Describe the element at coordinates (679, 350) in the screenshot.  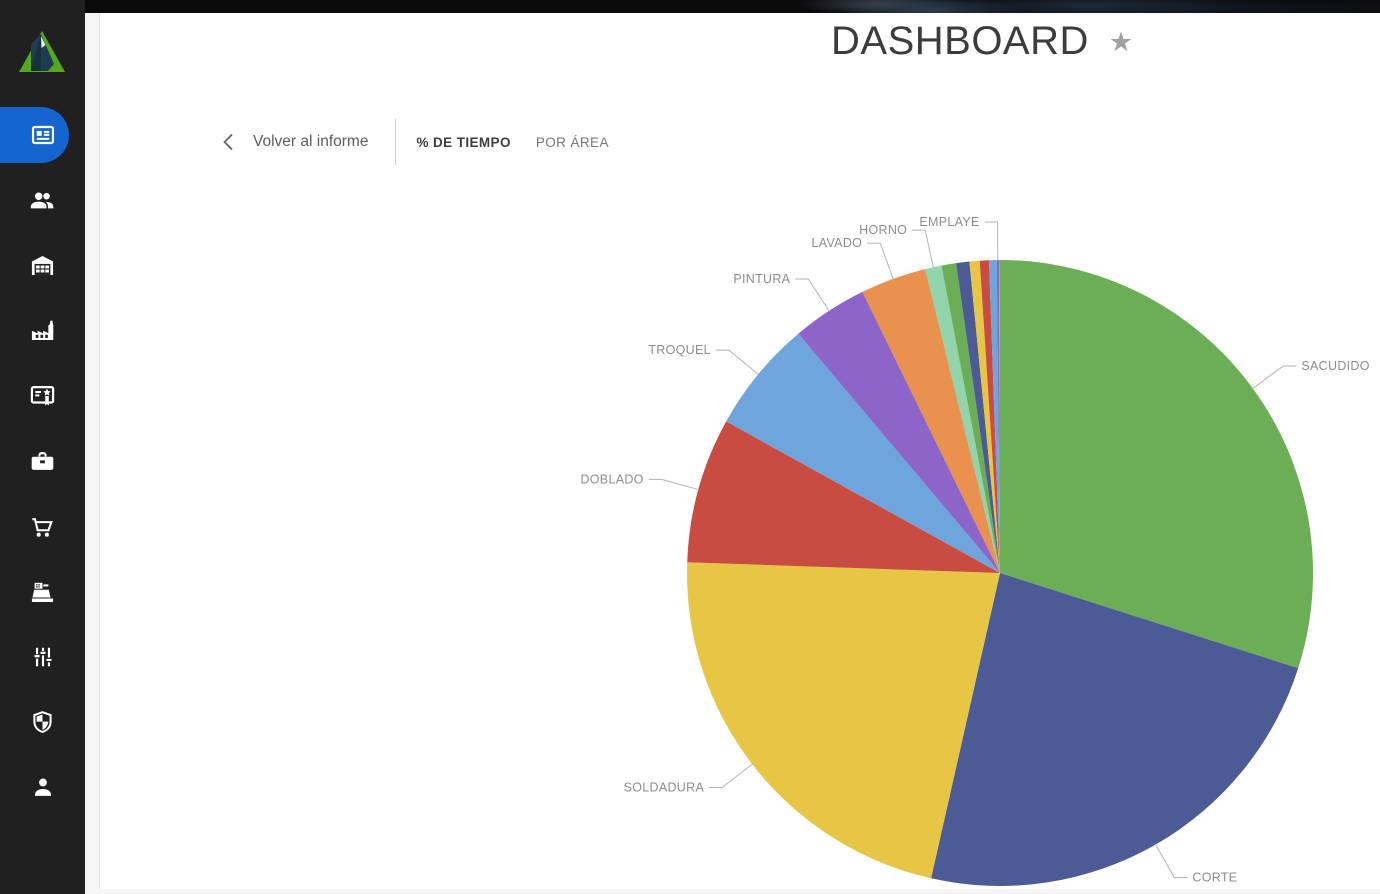
I see `pie-label-troquel: TROQUEL` at that location.